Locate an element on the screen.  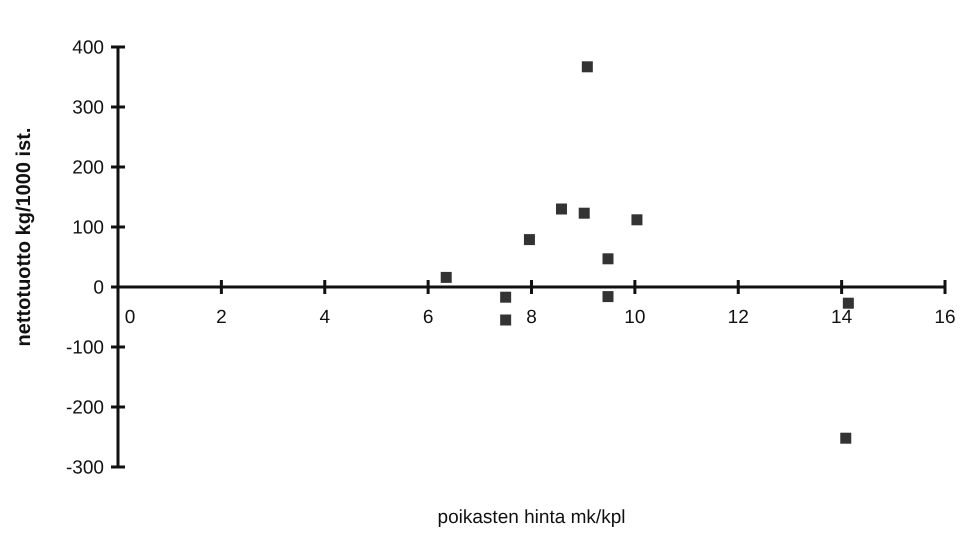
y-tick-label: 300 is located at coordinates (88, 108).